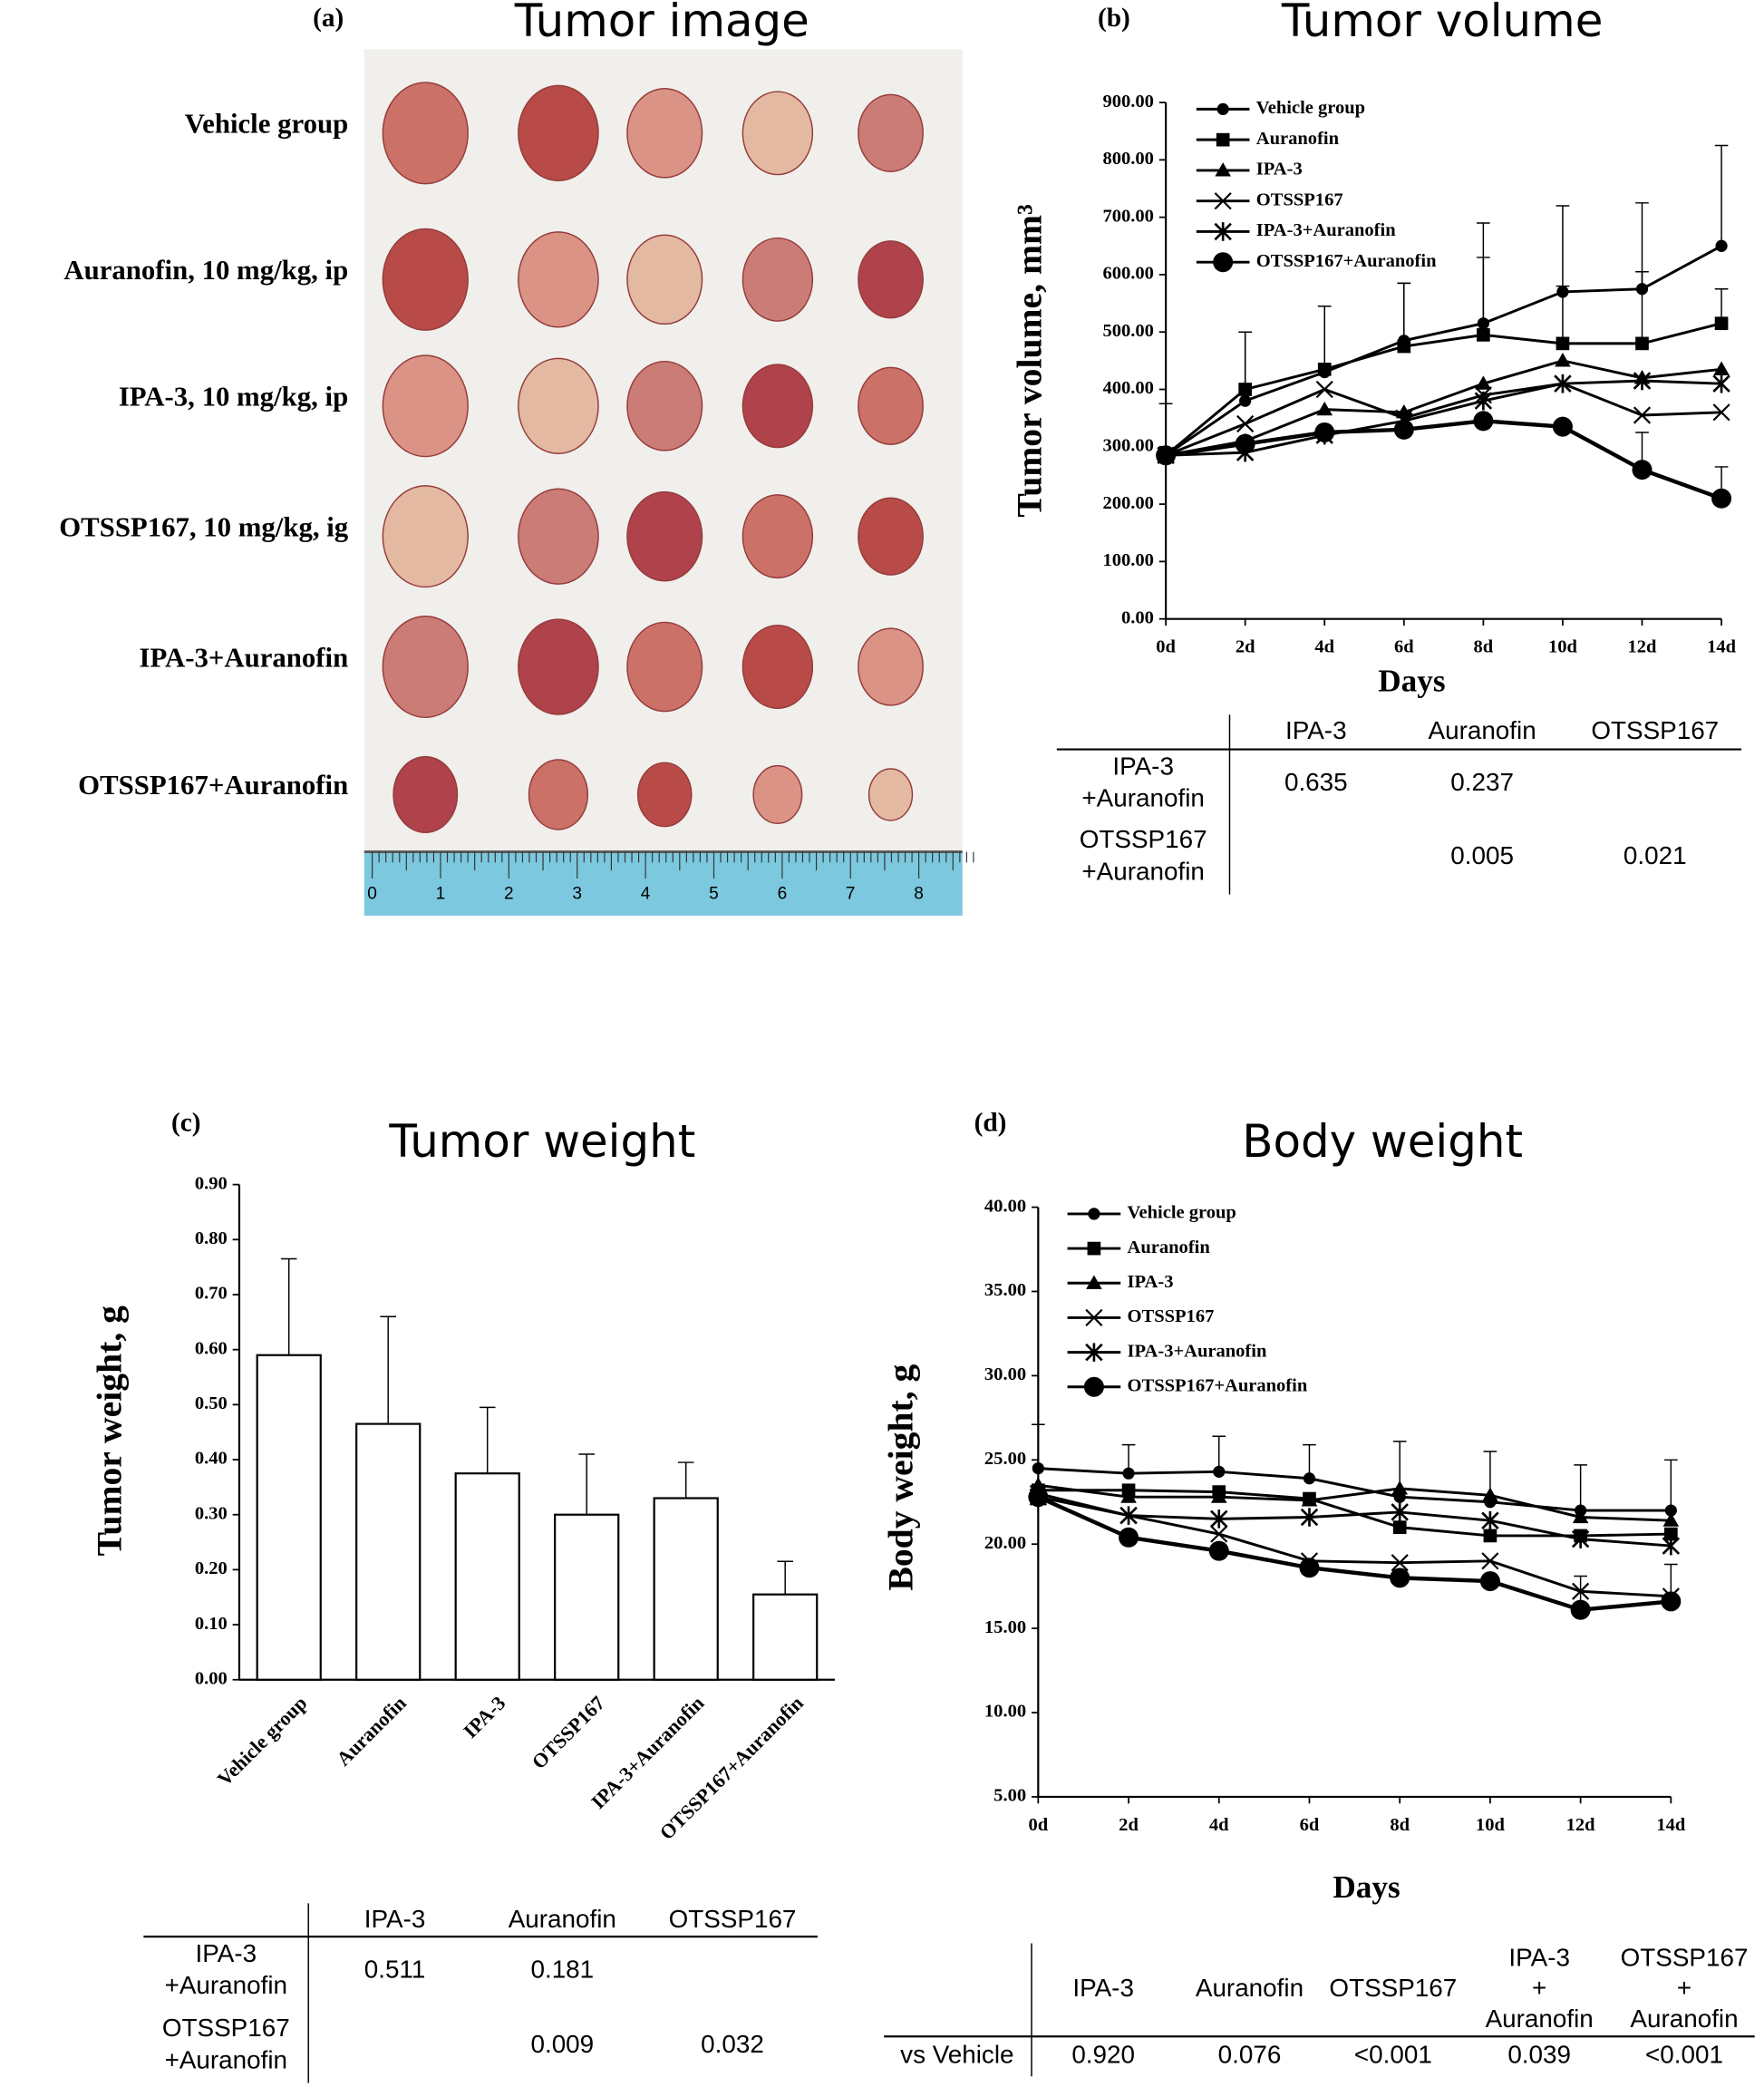  Describe the element at coordinates (441, 895) in the screenshot. I see `ruler-label: 1` at that location.